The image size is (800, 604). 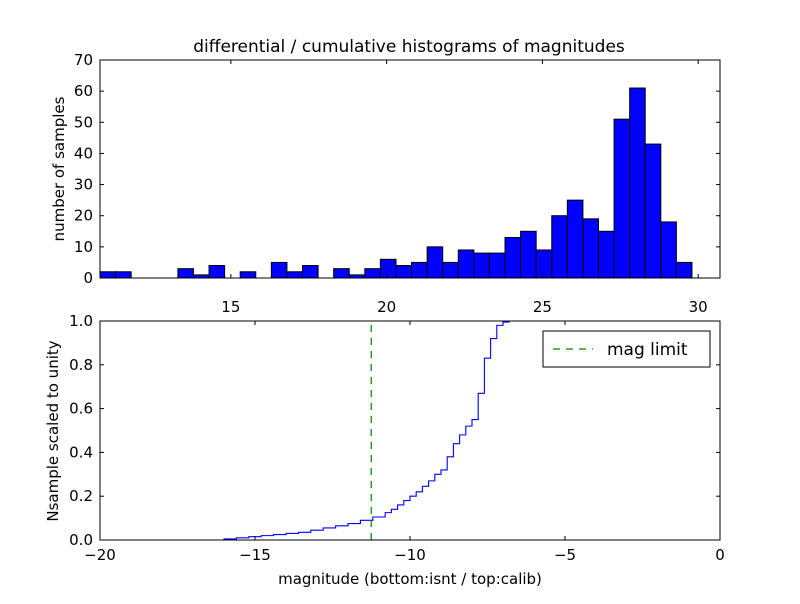 I want to click on y-tick-label: 0.0, so click(x=81, y=540).